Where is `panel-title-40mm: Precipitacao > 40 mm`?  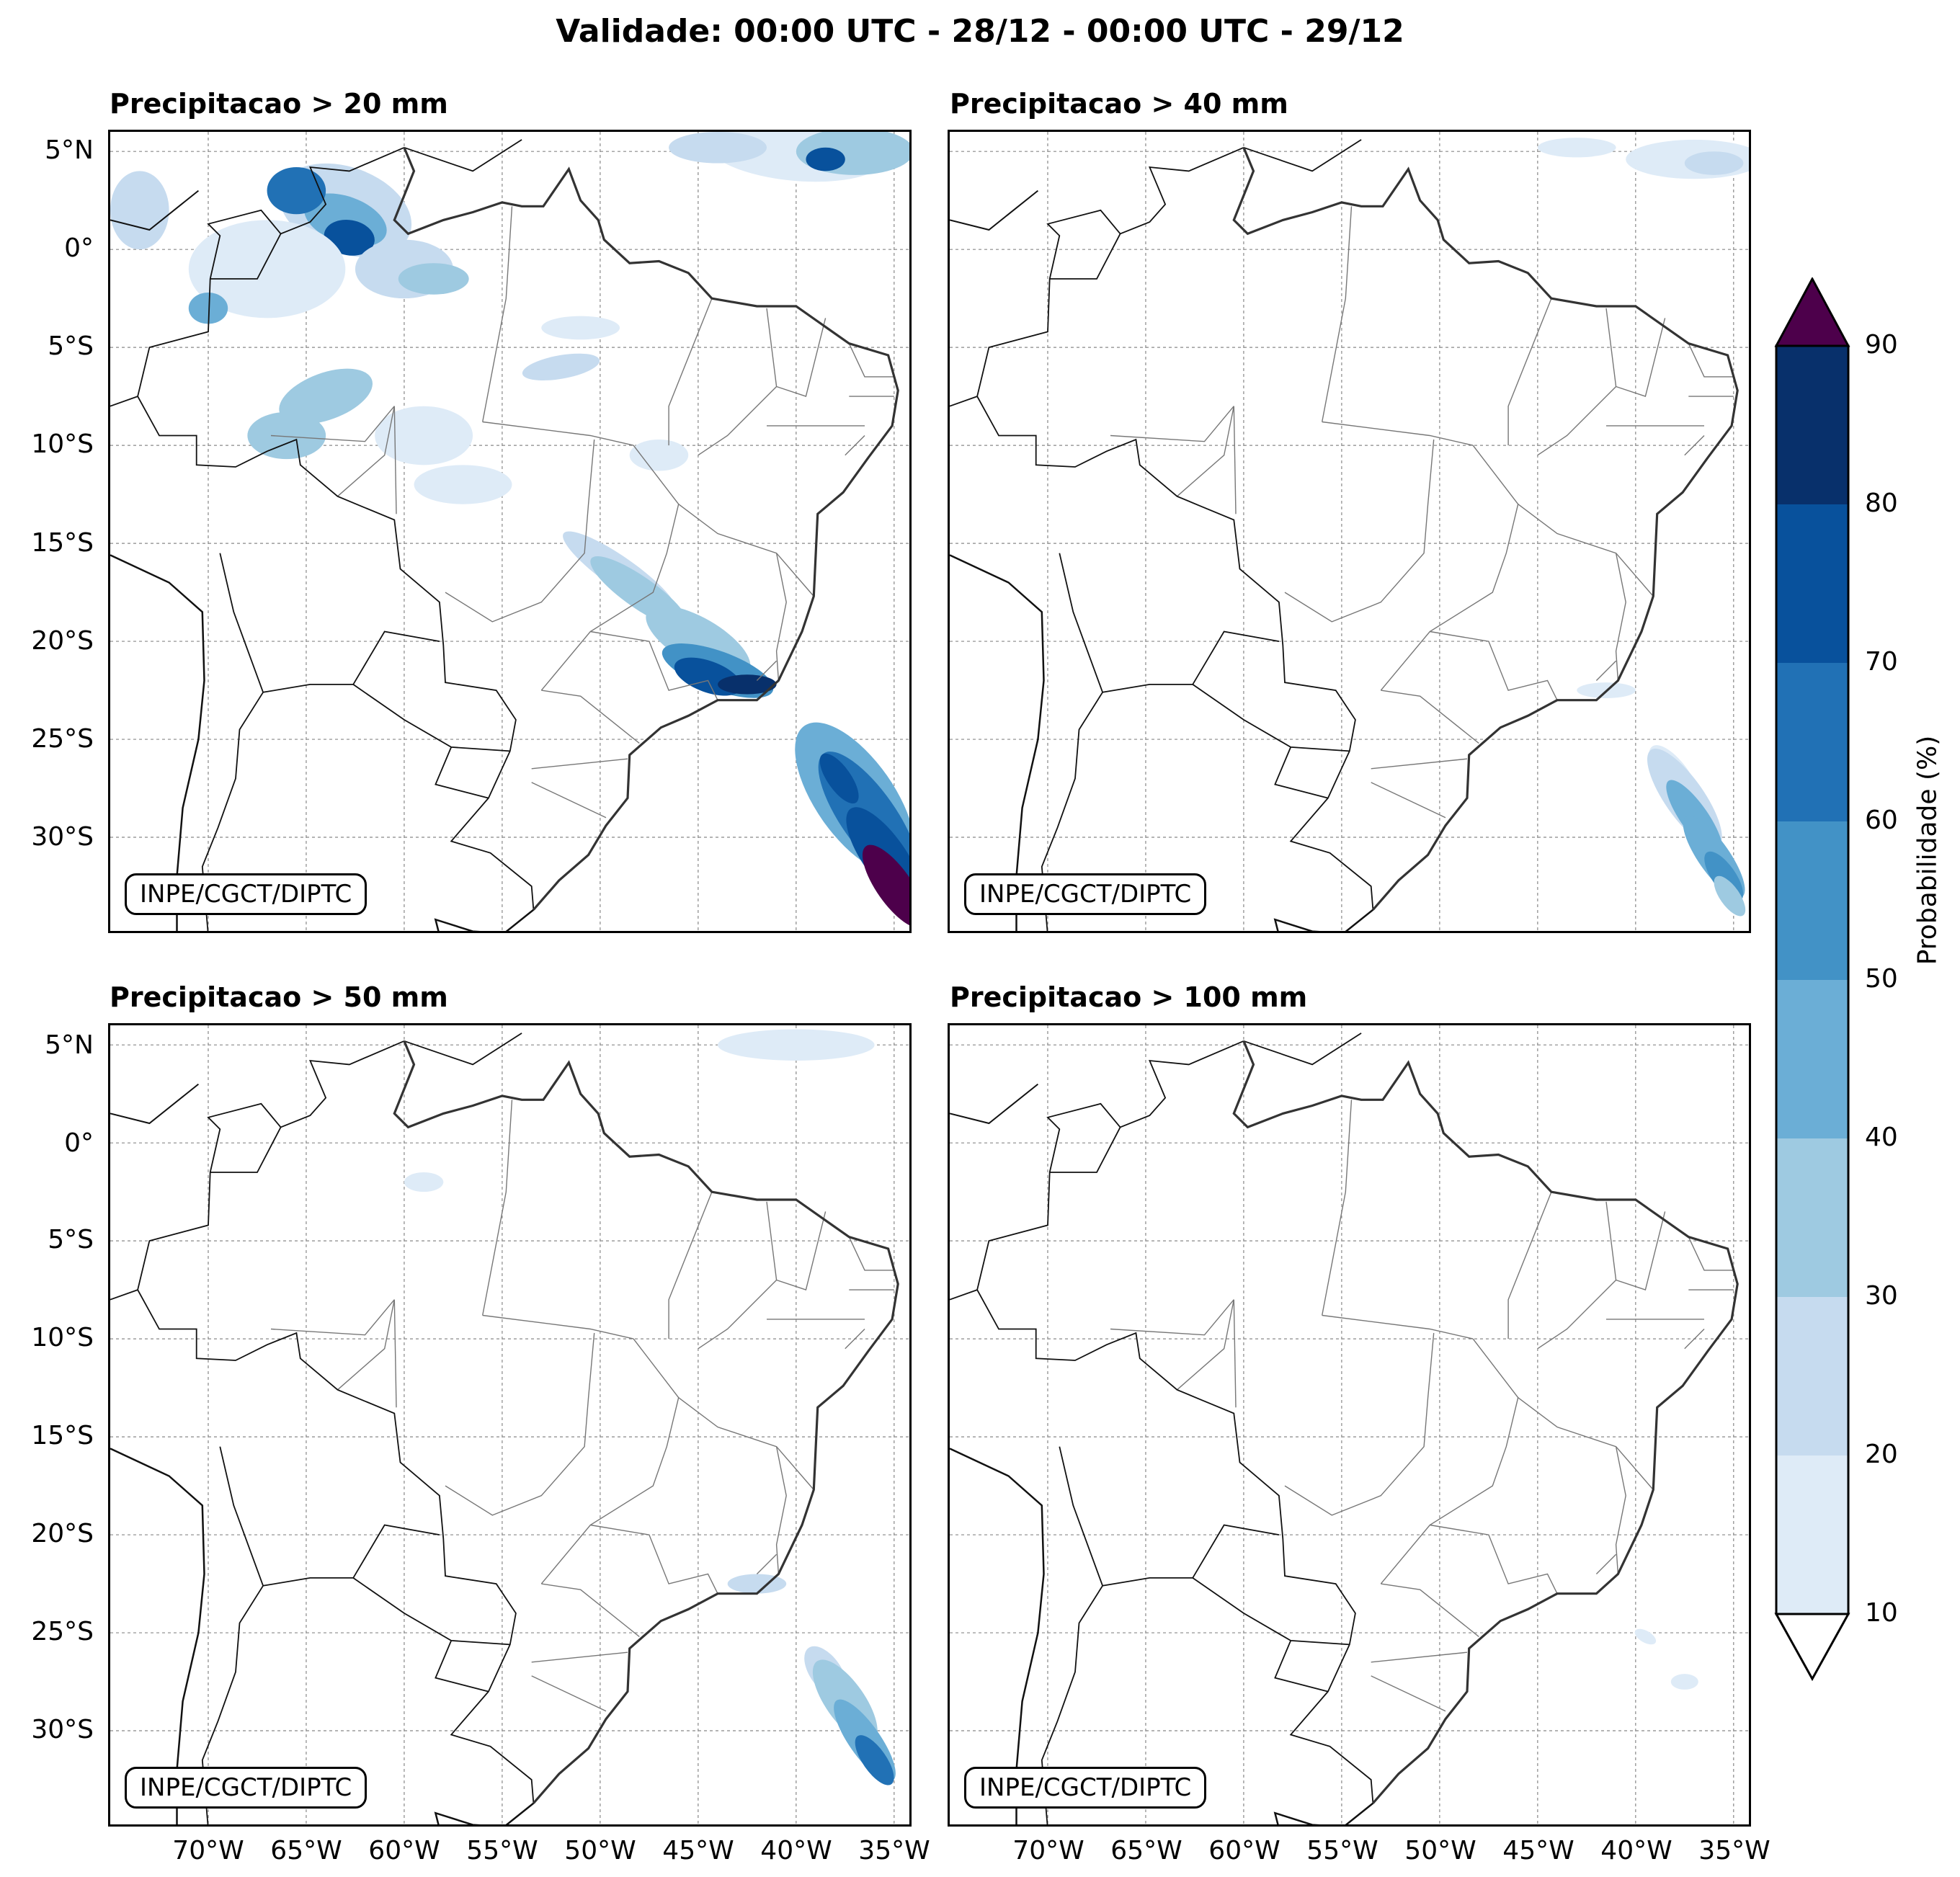 panel-title-40mm: Precipitacao > 40 mm is located at coordinates (1119, 104).